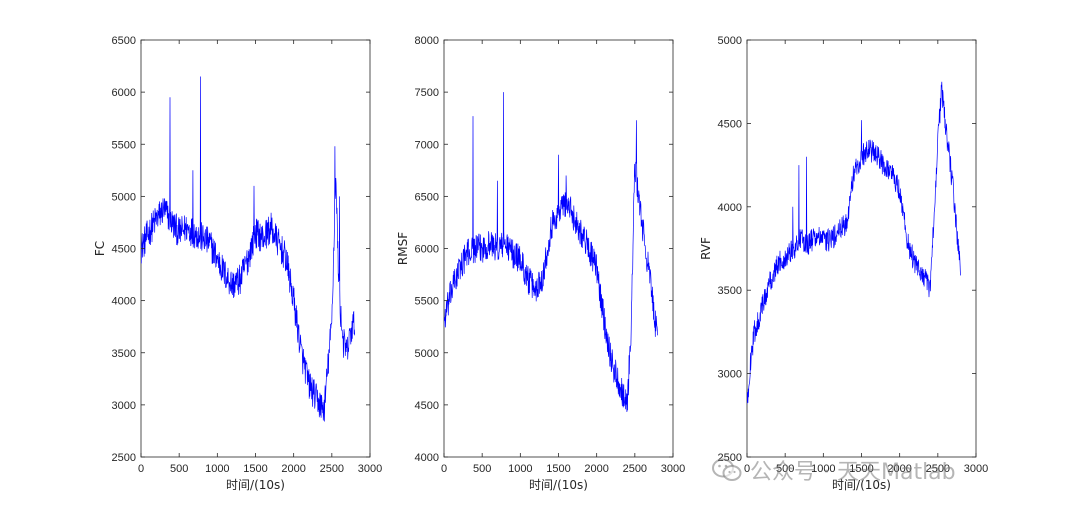  What do you see at coordinates (427, 145) in the screenshot?
I see `y-tick-label: 7000` at bounding box center [427, 145].